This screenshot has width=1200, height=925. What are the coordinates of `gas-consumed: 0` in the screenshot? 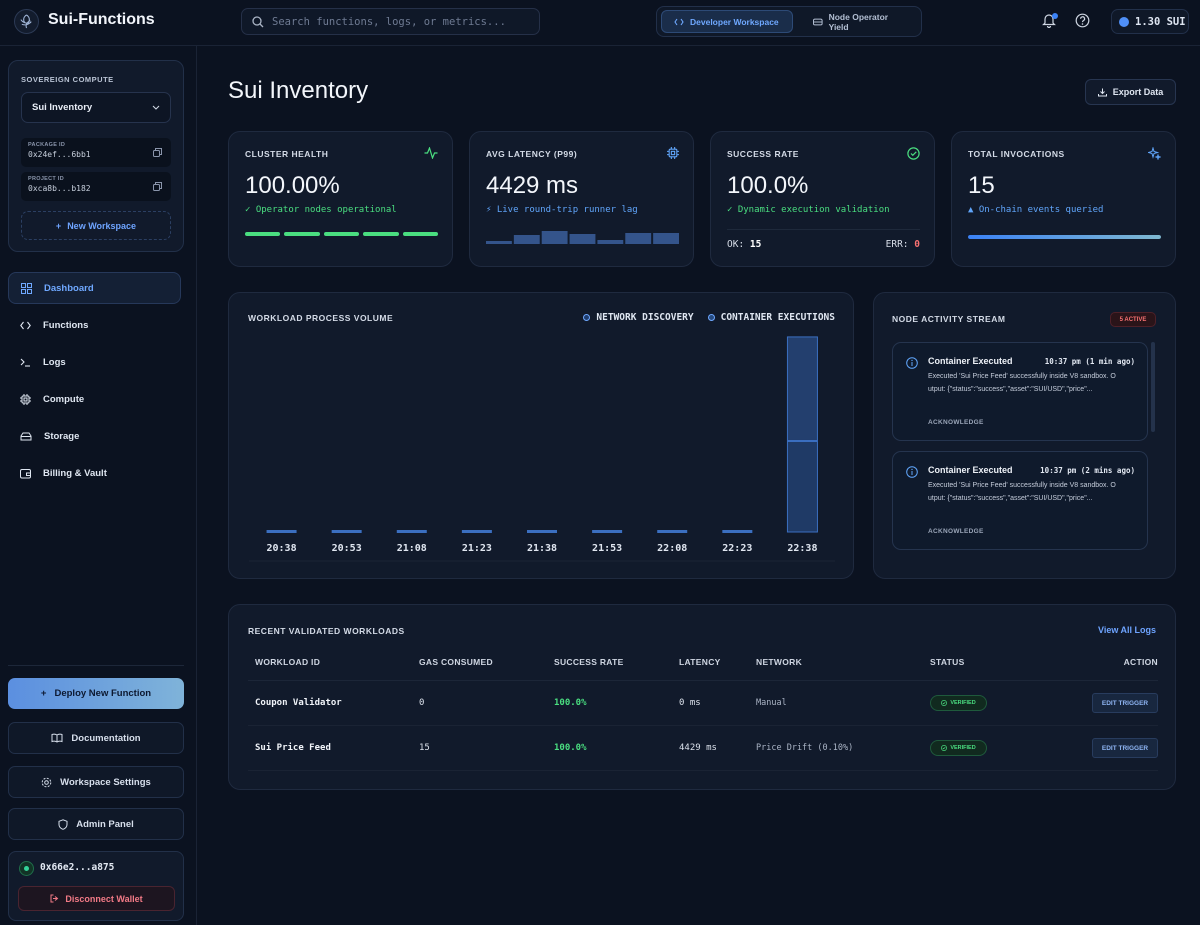 It's located at (422, 703).